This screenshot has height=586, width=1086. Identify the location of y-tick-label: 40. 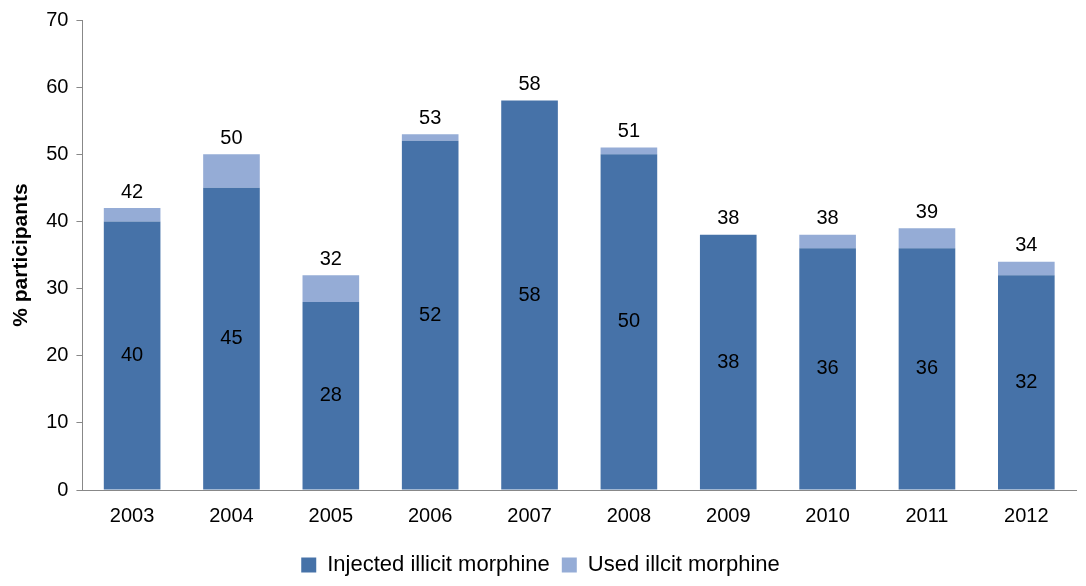
(57, 219).